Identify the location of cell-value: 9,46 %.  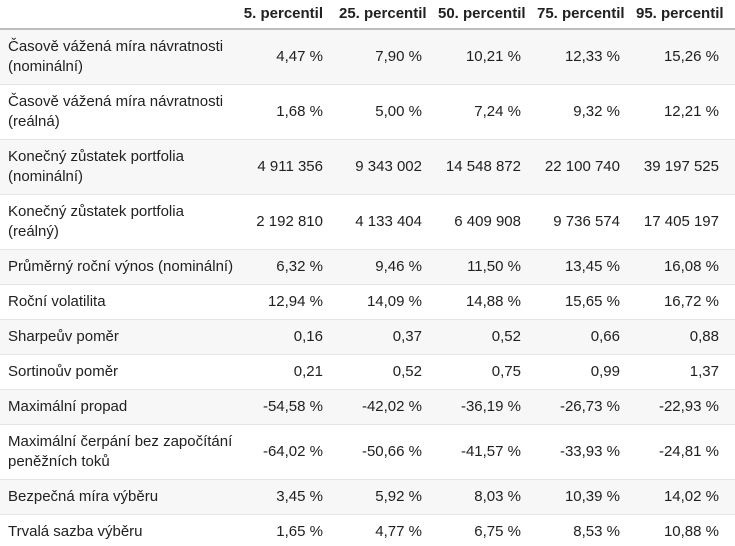
(388, 267).